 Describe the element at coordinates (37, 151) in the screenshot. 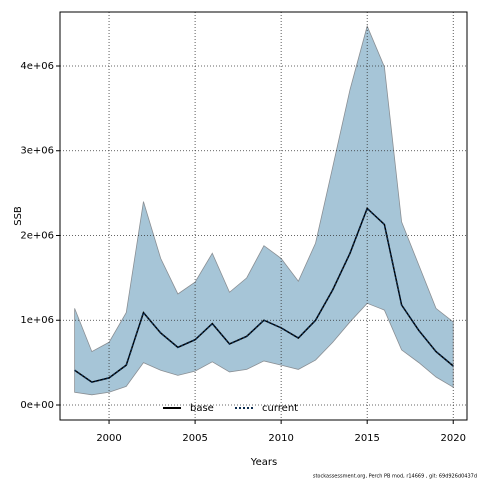

I see `y-tick-label: 3e+06` at that location.